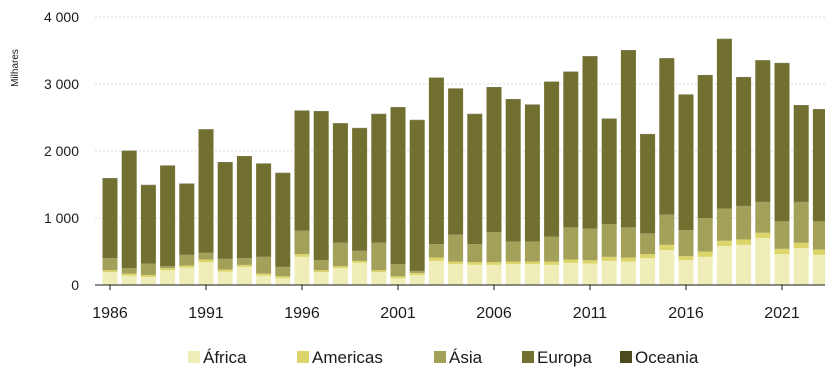  What do you see at coordinates (446, 303) in the screenshot?
I see `x-axis-ticks: 1986 1991 1996 2001 2006 2011 2016 2021` at bounding box center [446, 303].